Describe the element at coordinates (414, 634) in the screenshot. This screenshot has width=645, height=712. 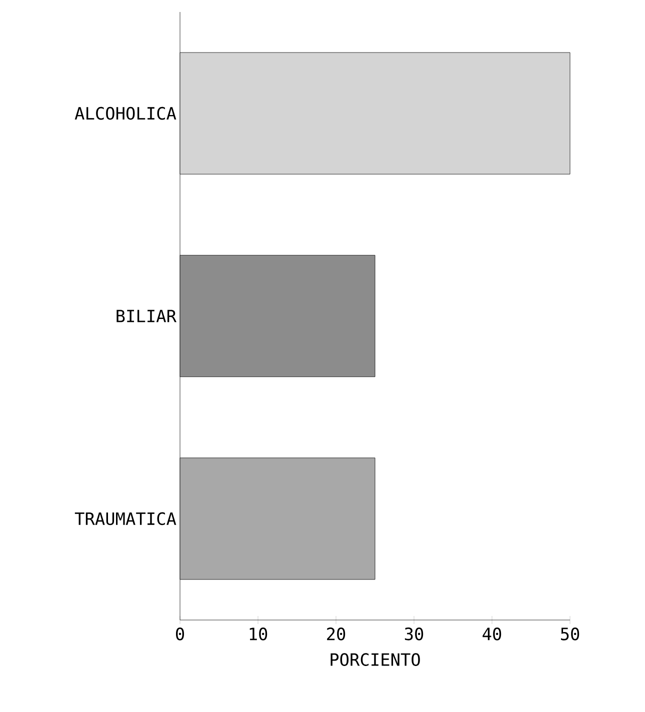
I see `x-tick-label: 30` at that location.